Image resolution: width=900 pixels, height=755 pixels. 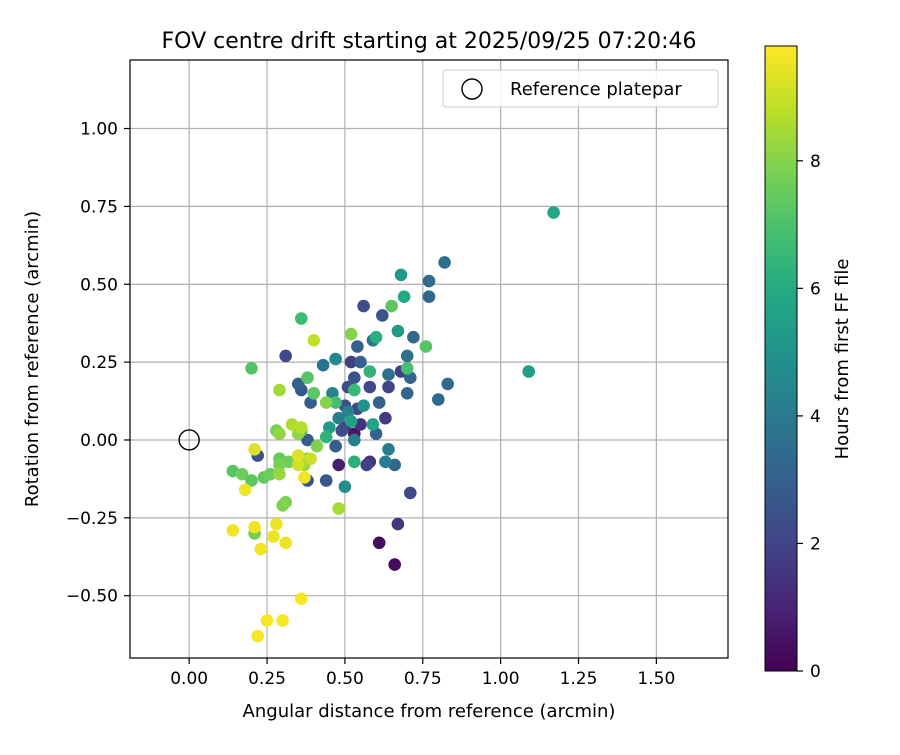 What do you see at coordinates (815, 417) in the screenshot?
I see `colorbar-tick-label: 4` at bounding box center [815, 417].